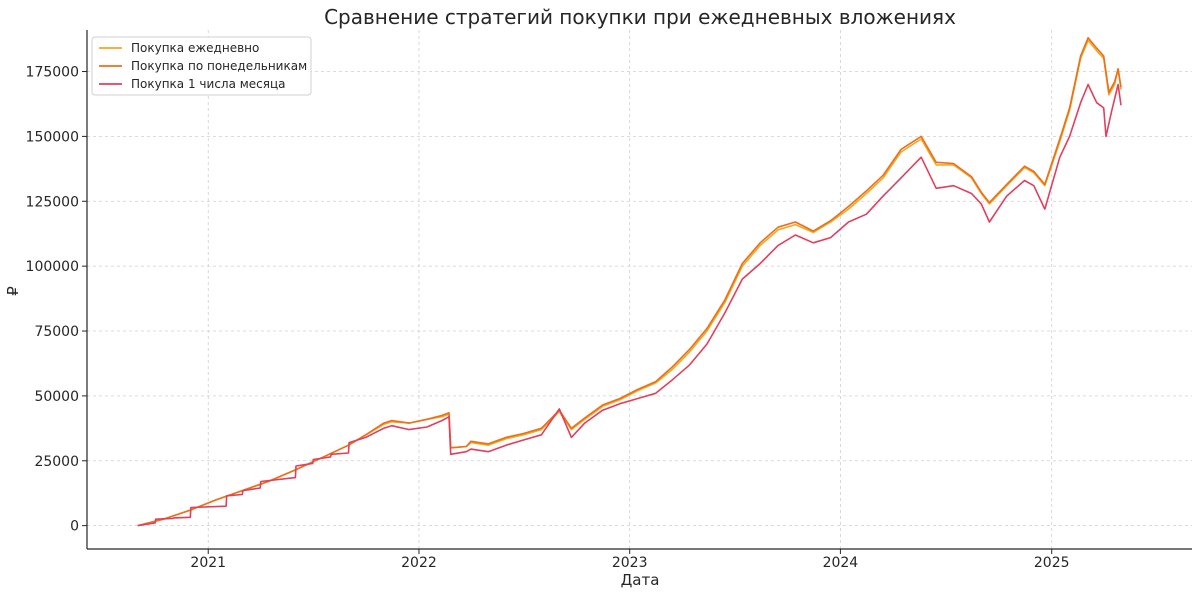 This screenshot has height=596, width=1200. I want to click on y-tick-label: 175000, so click(52, 73).